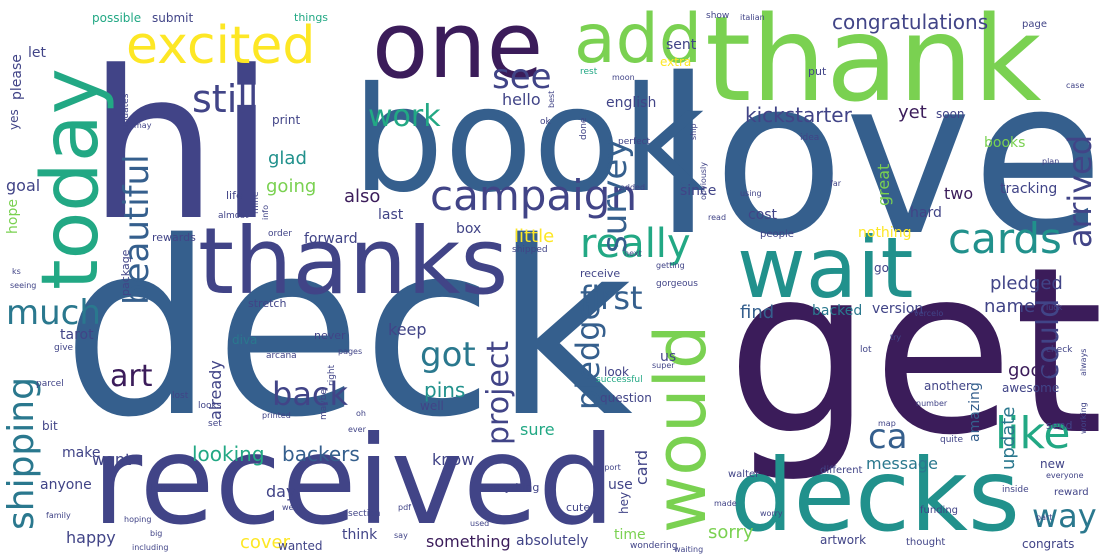 The image size is (1104, 557). Describe the element at coordinates (529, 140) in the screenshot. I see `word-book: book` at that location.